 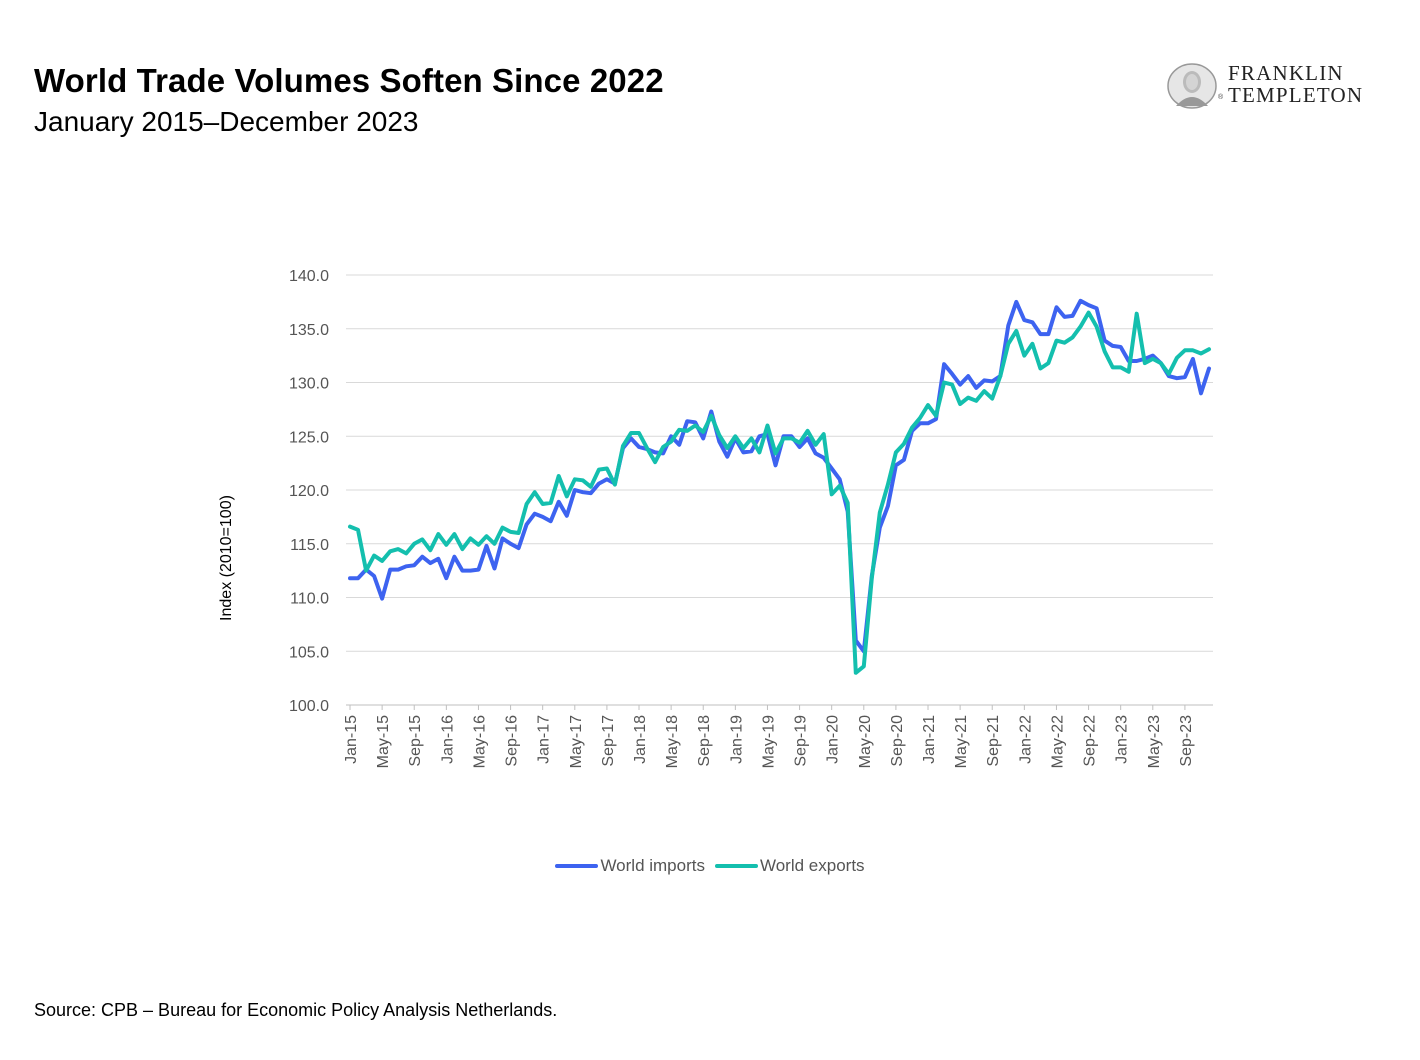 I want to click on x-tick-label: May-19, so click(x=768, y=741).